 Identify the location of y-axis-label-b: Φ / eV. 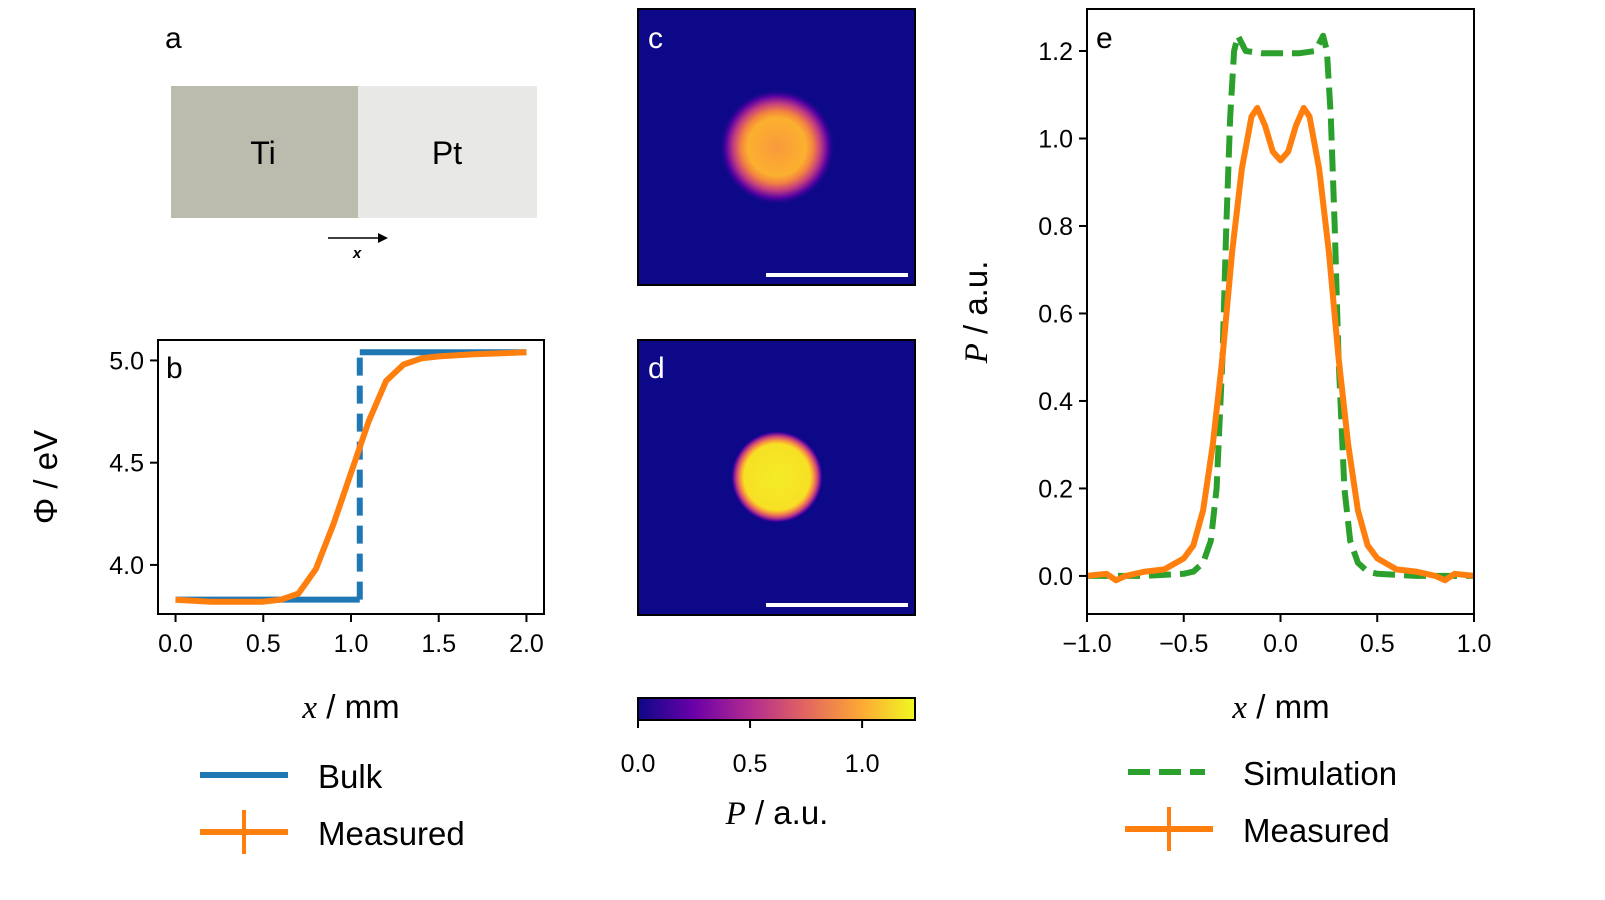
(45, 477).